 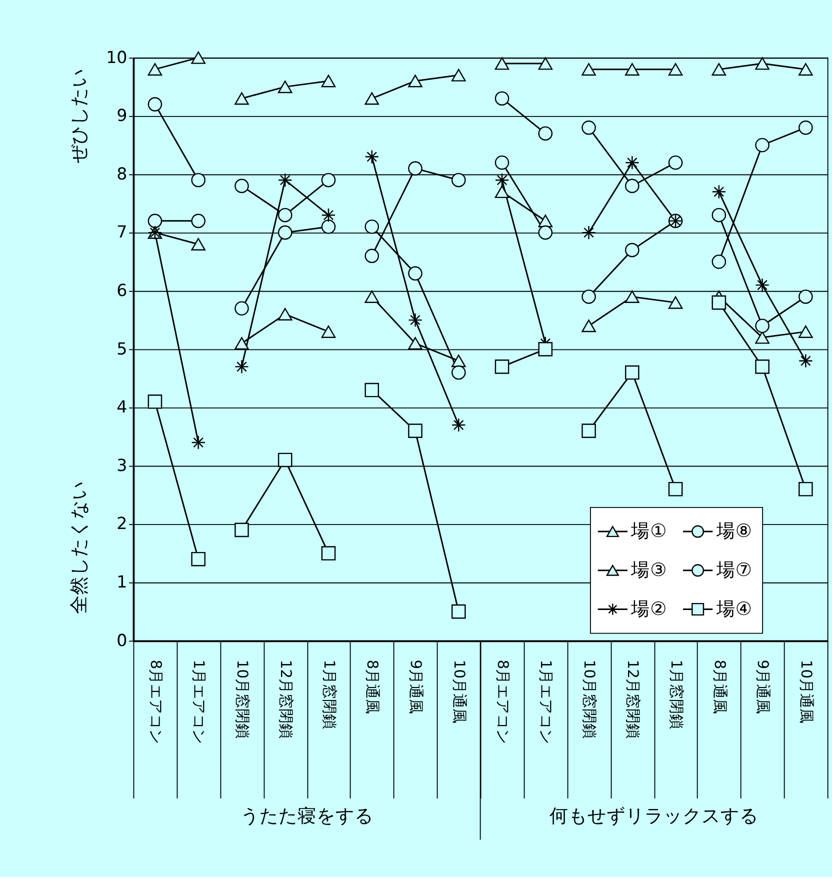 I want to click on y-tick-label: 1, so click(x=122, y=582).